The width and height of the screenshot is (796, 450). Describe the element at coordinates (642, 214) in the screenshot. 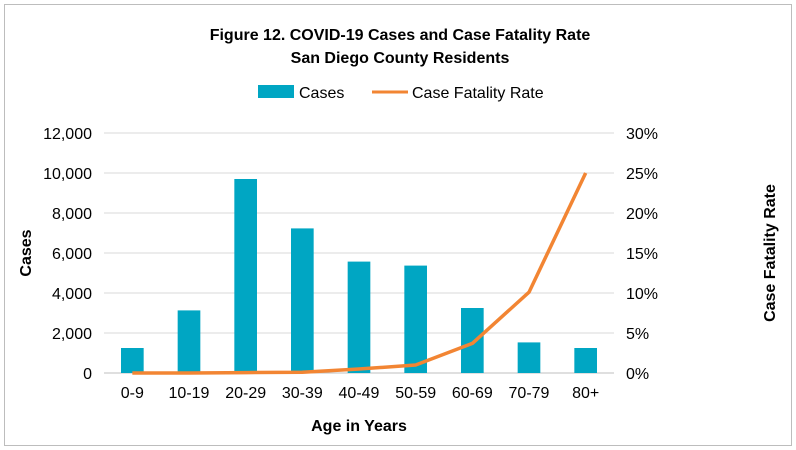

I see `y2-tick-label: 20%` at that location.